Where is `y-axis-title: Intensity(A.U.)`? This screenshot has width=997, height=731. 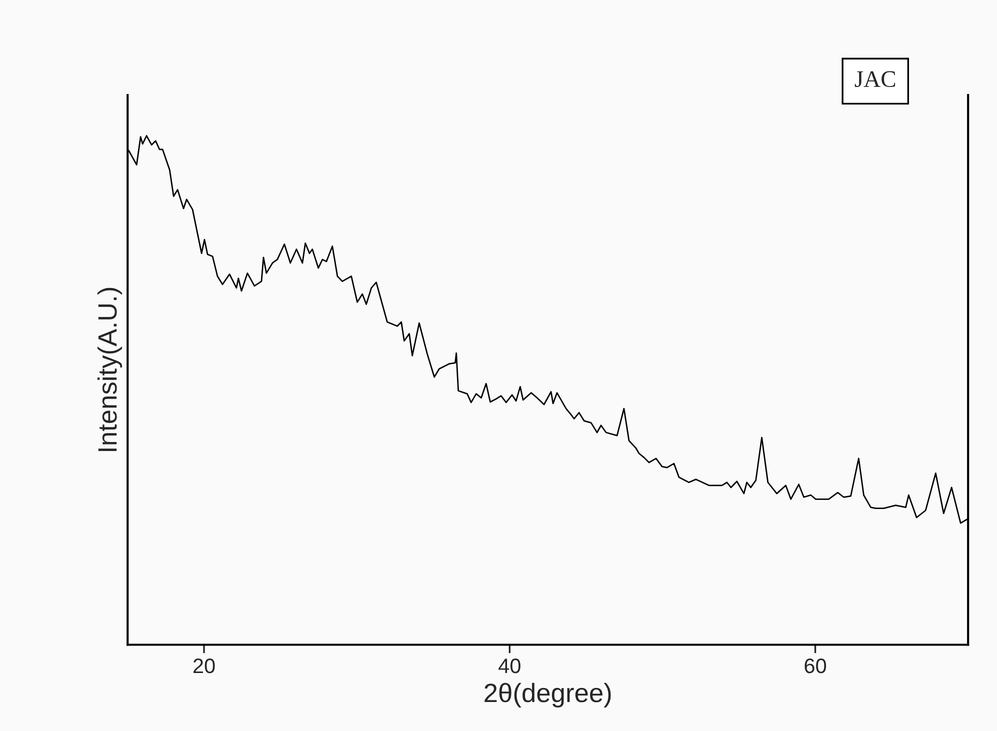
y-axis-title: Intensity(A.U.) is located at coordinates (109, 370).